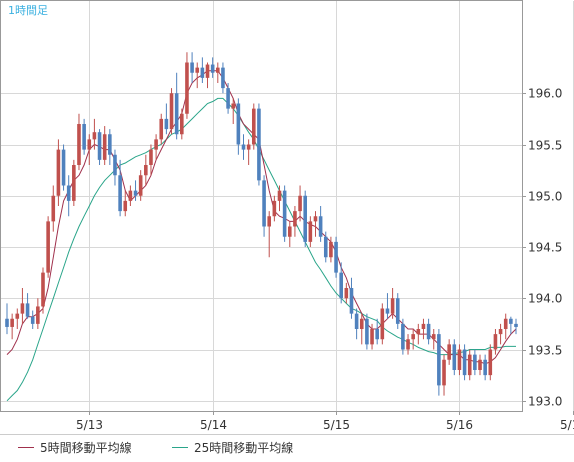 The height and width of the screenshot is (462, 574). What do you see at coordinates (213, 425) in the screenshot?
I see `x-tick-label: 5/14` at bounding box center [213, 425].